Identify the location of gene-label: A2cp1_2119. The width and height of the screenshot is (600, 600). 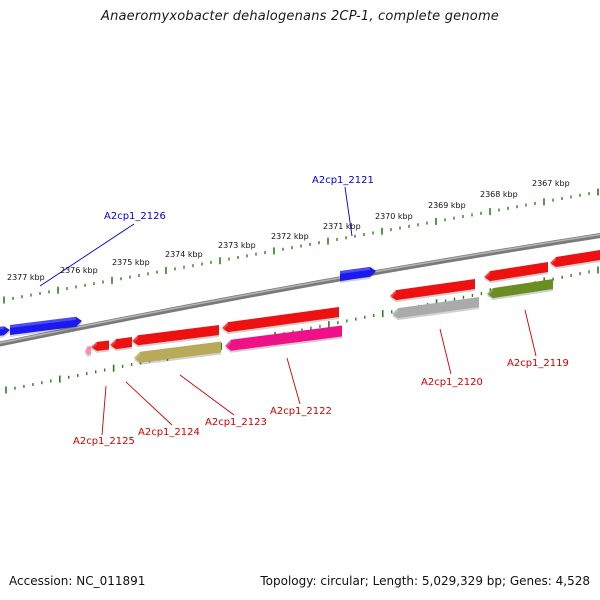
(538, 363).